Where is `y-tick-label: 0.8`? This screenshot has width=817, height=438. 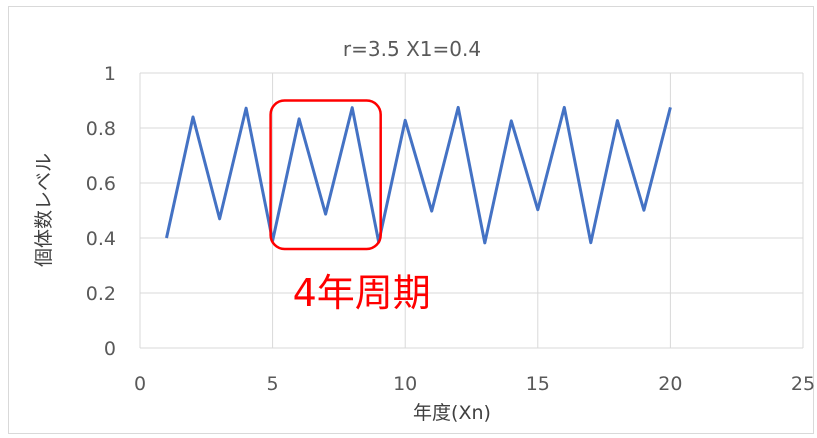
y-tick-label: 0.8 is located at coordinates (101, 129).